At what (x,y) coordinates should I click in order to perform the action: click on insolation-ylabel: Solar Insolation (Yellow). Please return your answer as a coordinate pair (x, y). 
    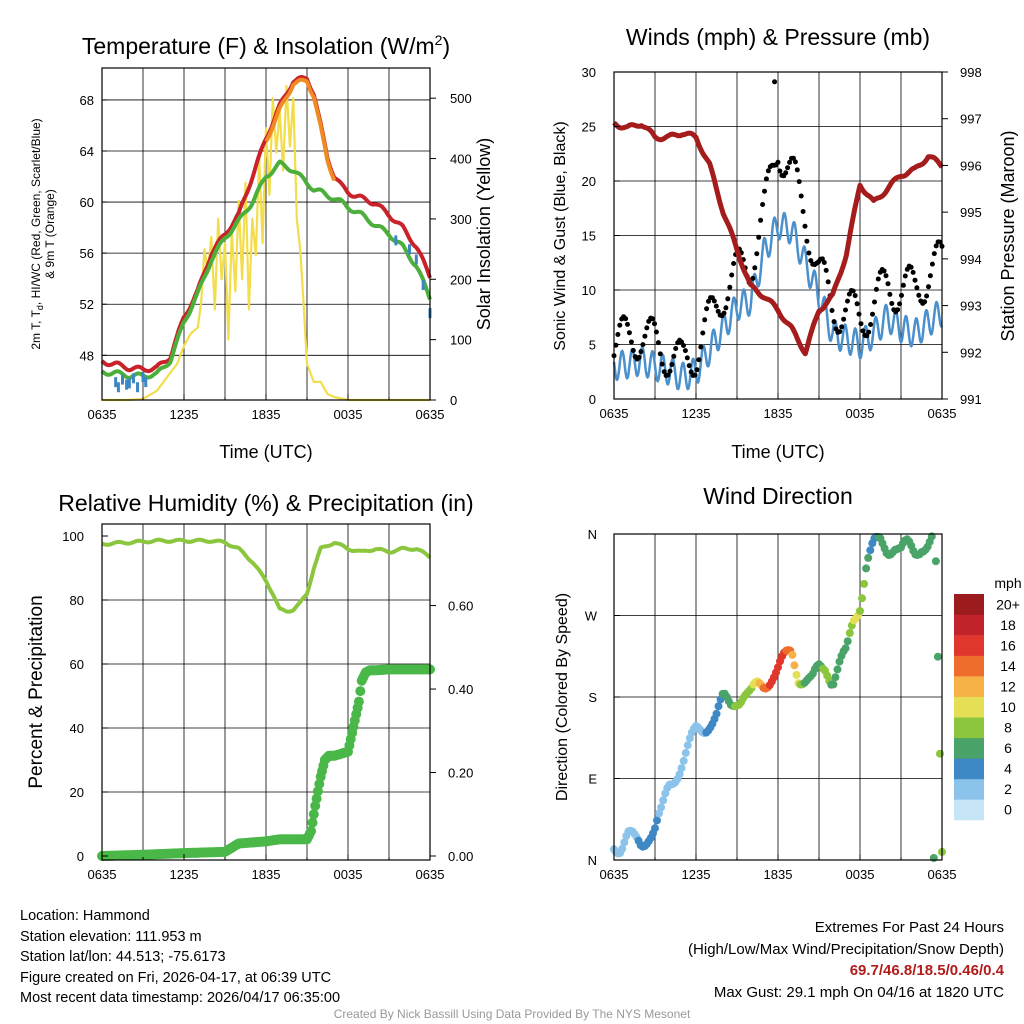
    Looking at the image, I should click on (484, 234).